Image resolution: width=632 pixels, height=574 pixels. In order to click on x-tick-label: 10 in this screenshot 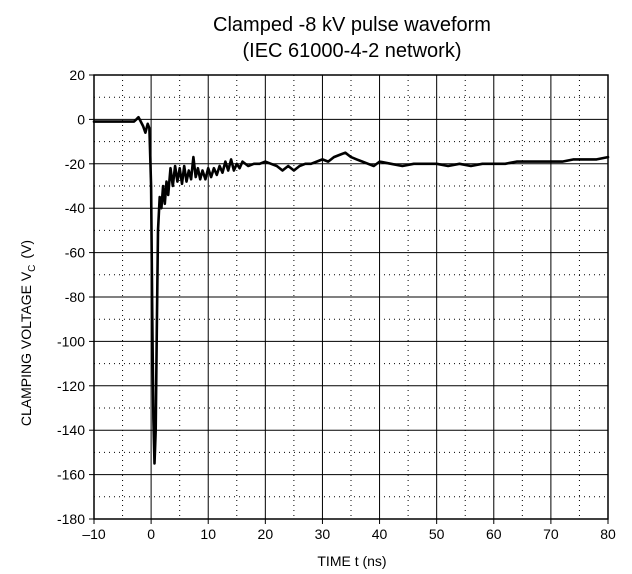, I will do `click(208, 534)`.